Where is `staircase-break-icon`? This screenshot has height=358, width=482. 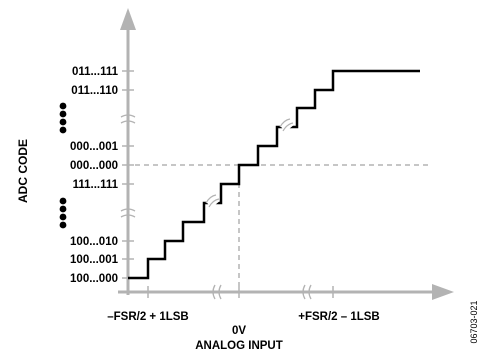
staircase-break-icon is located at coordinates (249, 163).